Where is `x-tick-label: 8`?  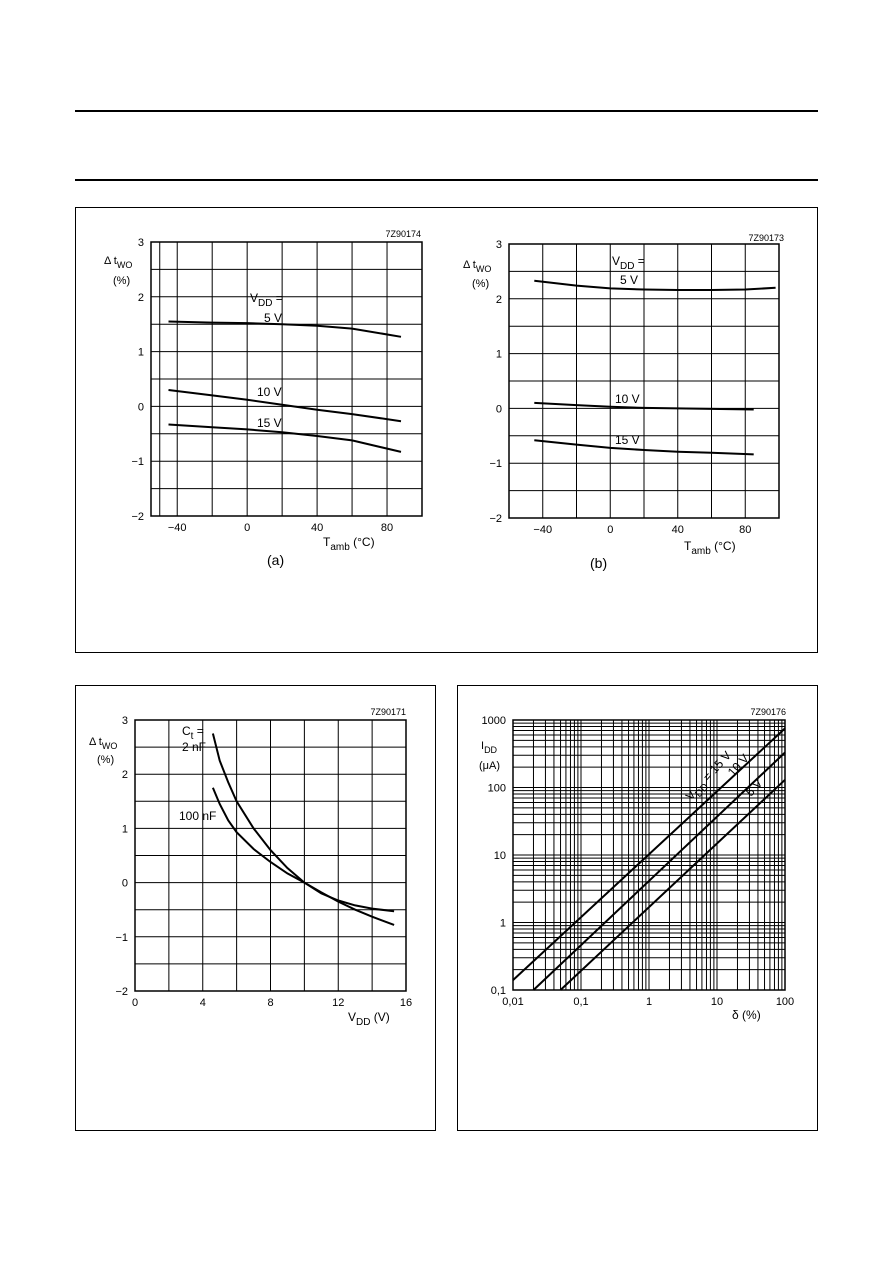
x-tick-label: 8 is located at coordinates (270, 1003).